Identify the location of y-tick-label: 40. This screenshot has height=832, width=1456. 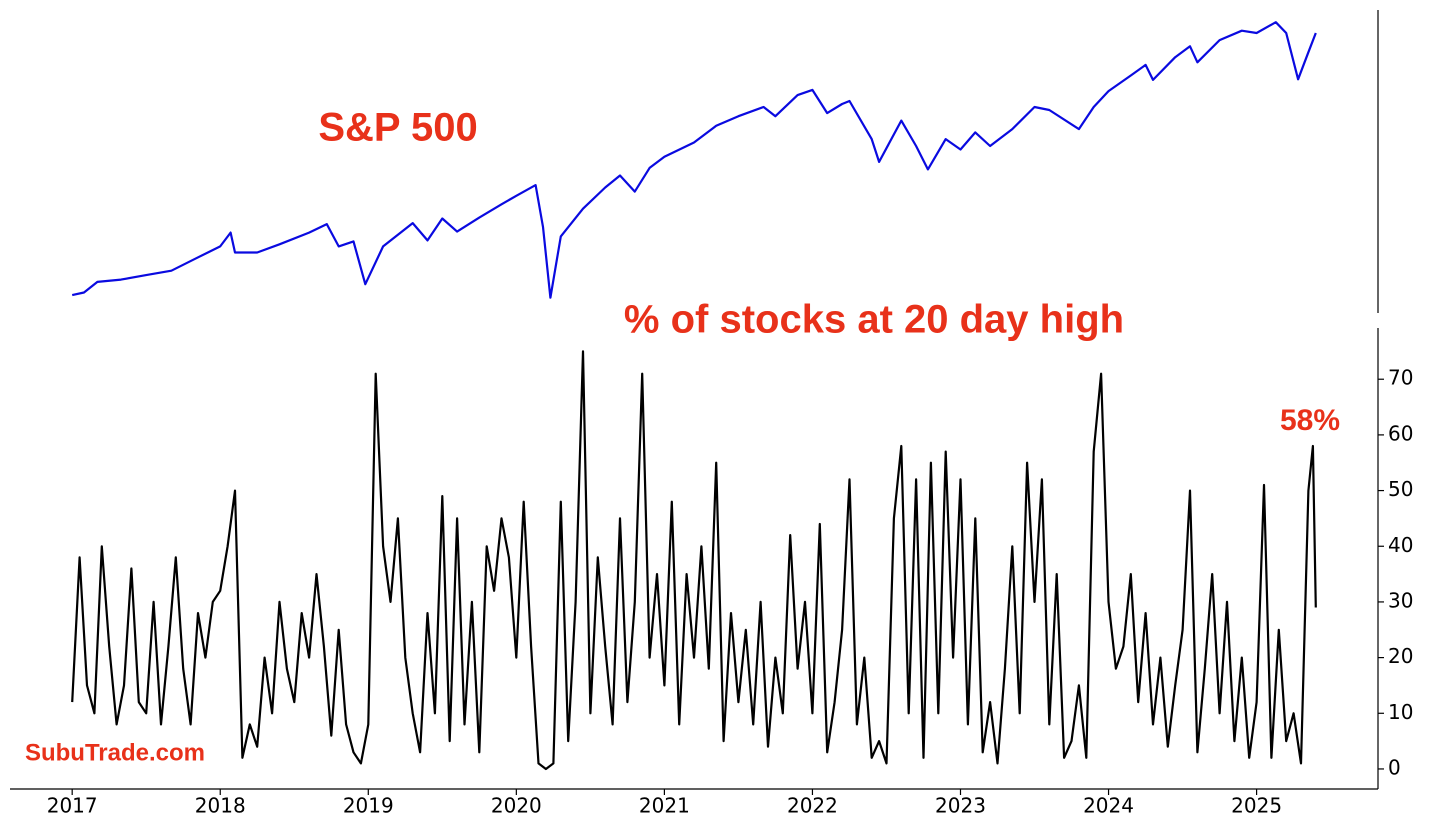
(1400, 545).